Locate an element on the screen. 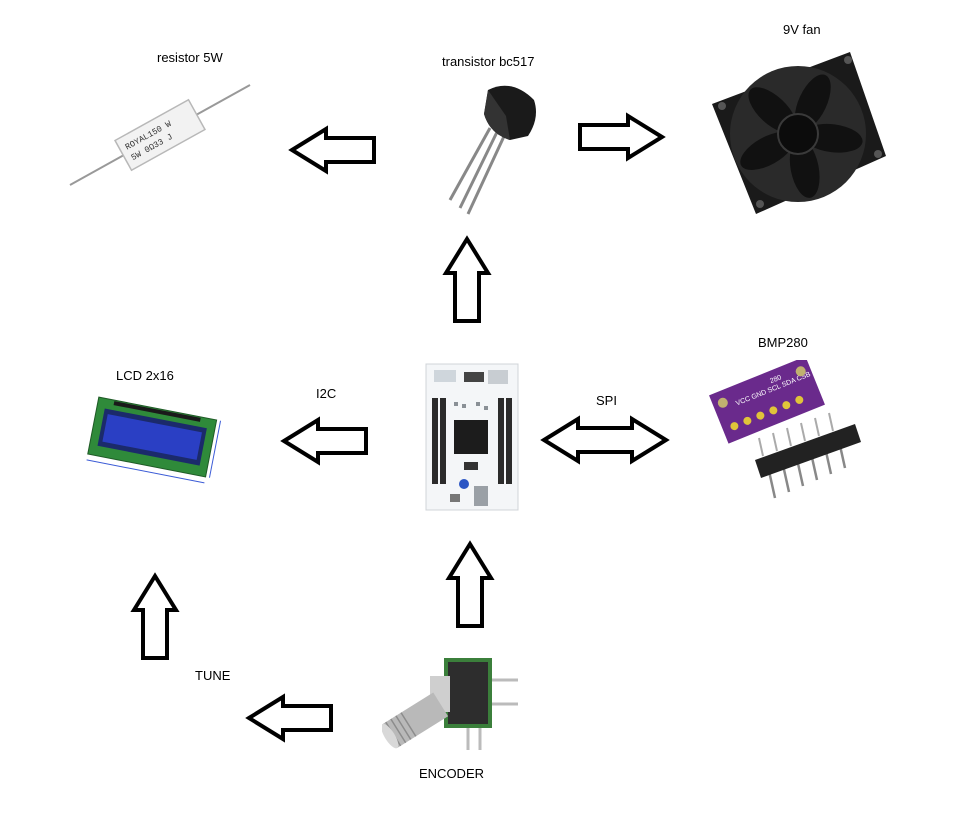 This screenshot has width=957, height=826. label-resistor: resistor 5W is located at coordinates (190, 57).